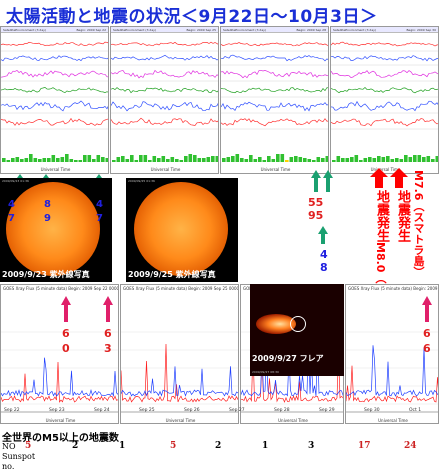 This screenshot has height=474, width=439. I want to click on flare-caption: 2009/9/27 フレア, so click(288, 358).